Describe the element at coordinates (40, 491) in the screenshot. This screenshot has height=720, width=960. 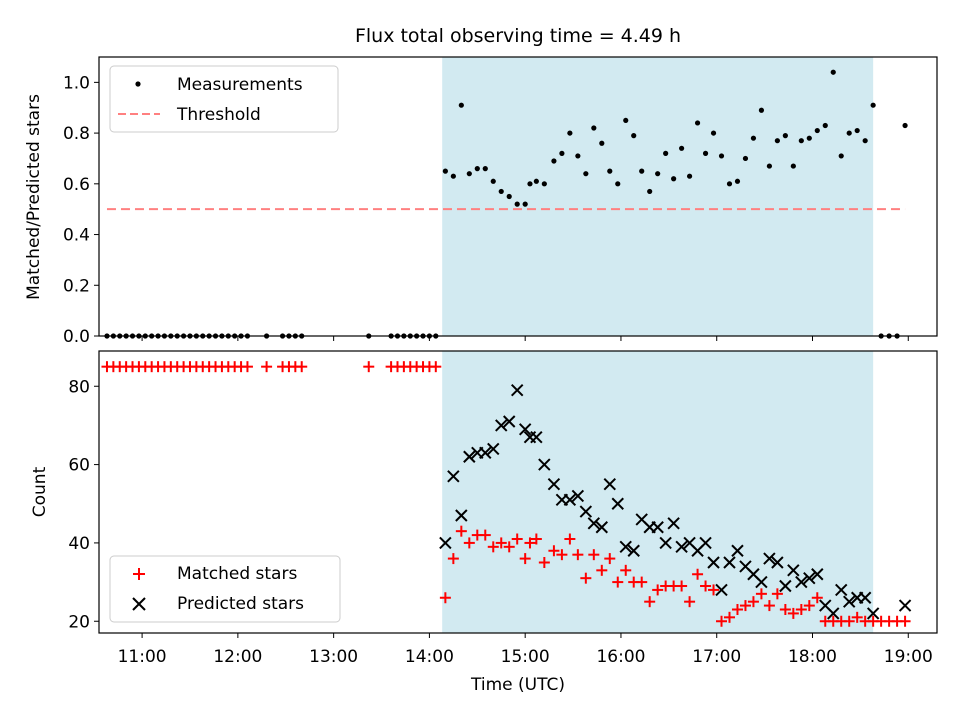
I see `bottom-y-axis-label: Count` at that location.